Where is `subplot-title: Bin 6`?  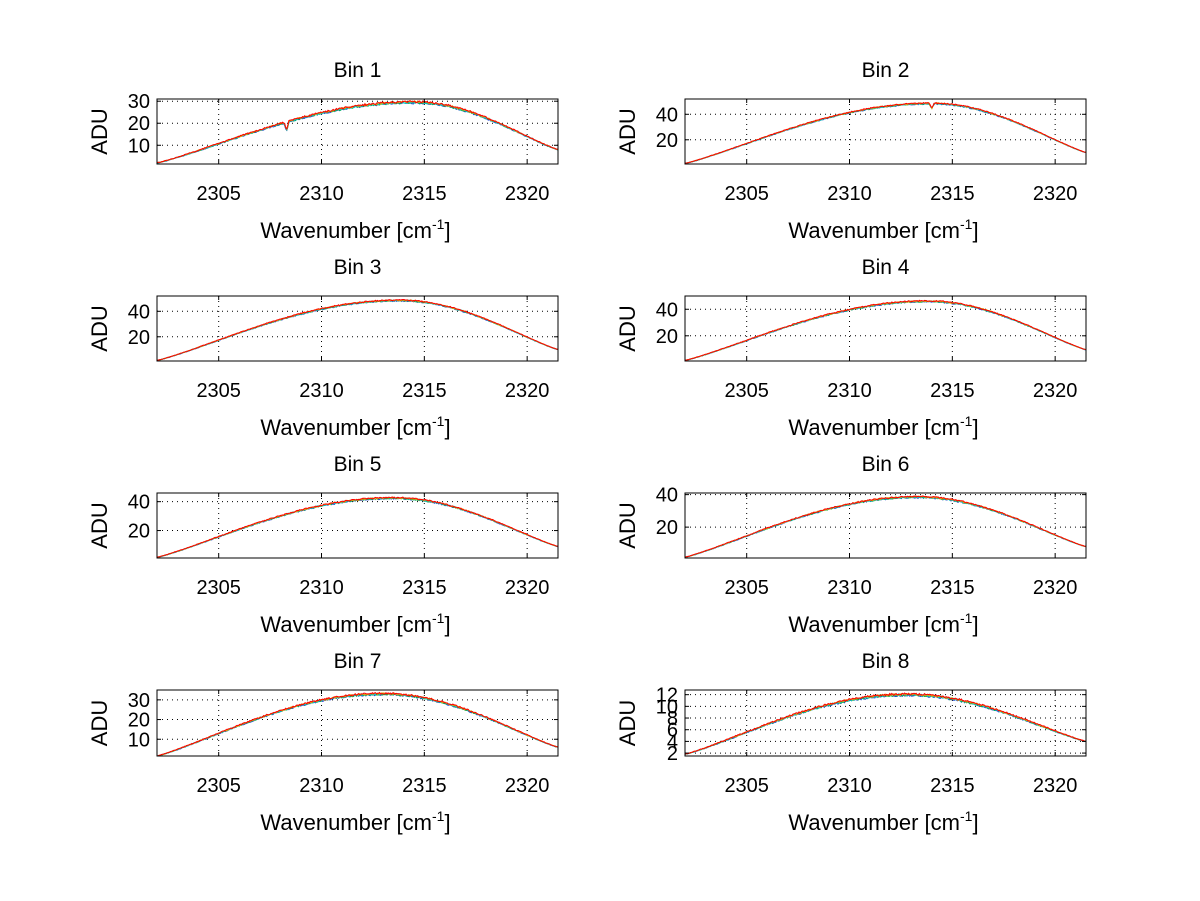 subplot-title: Bin 6 is located at coordinates (886, 464).